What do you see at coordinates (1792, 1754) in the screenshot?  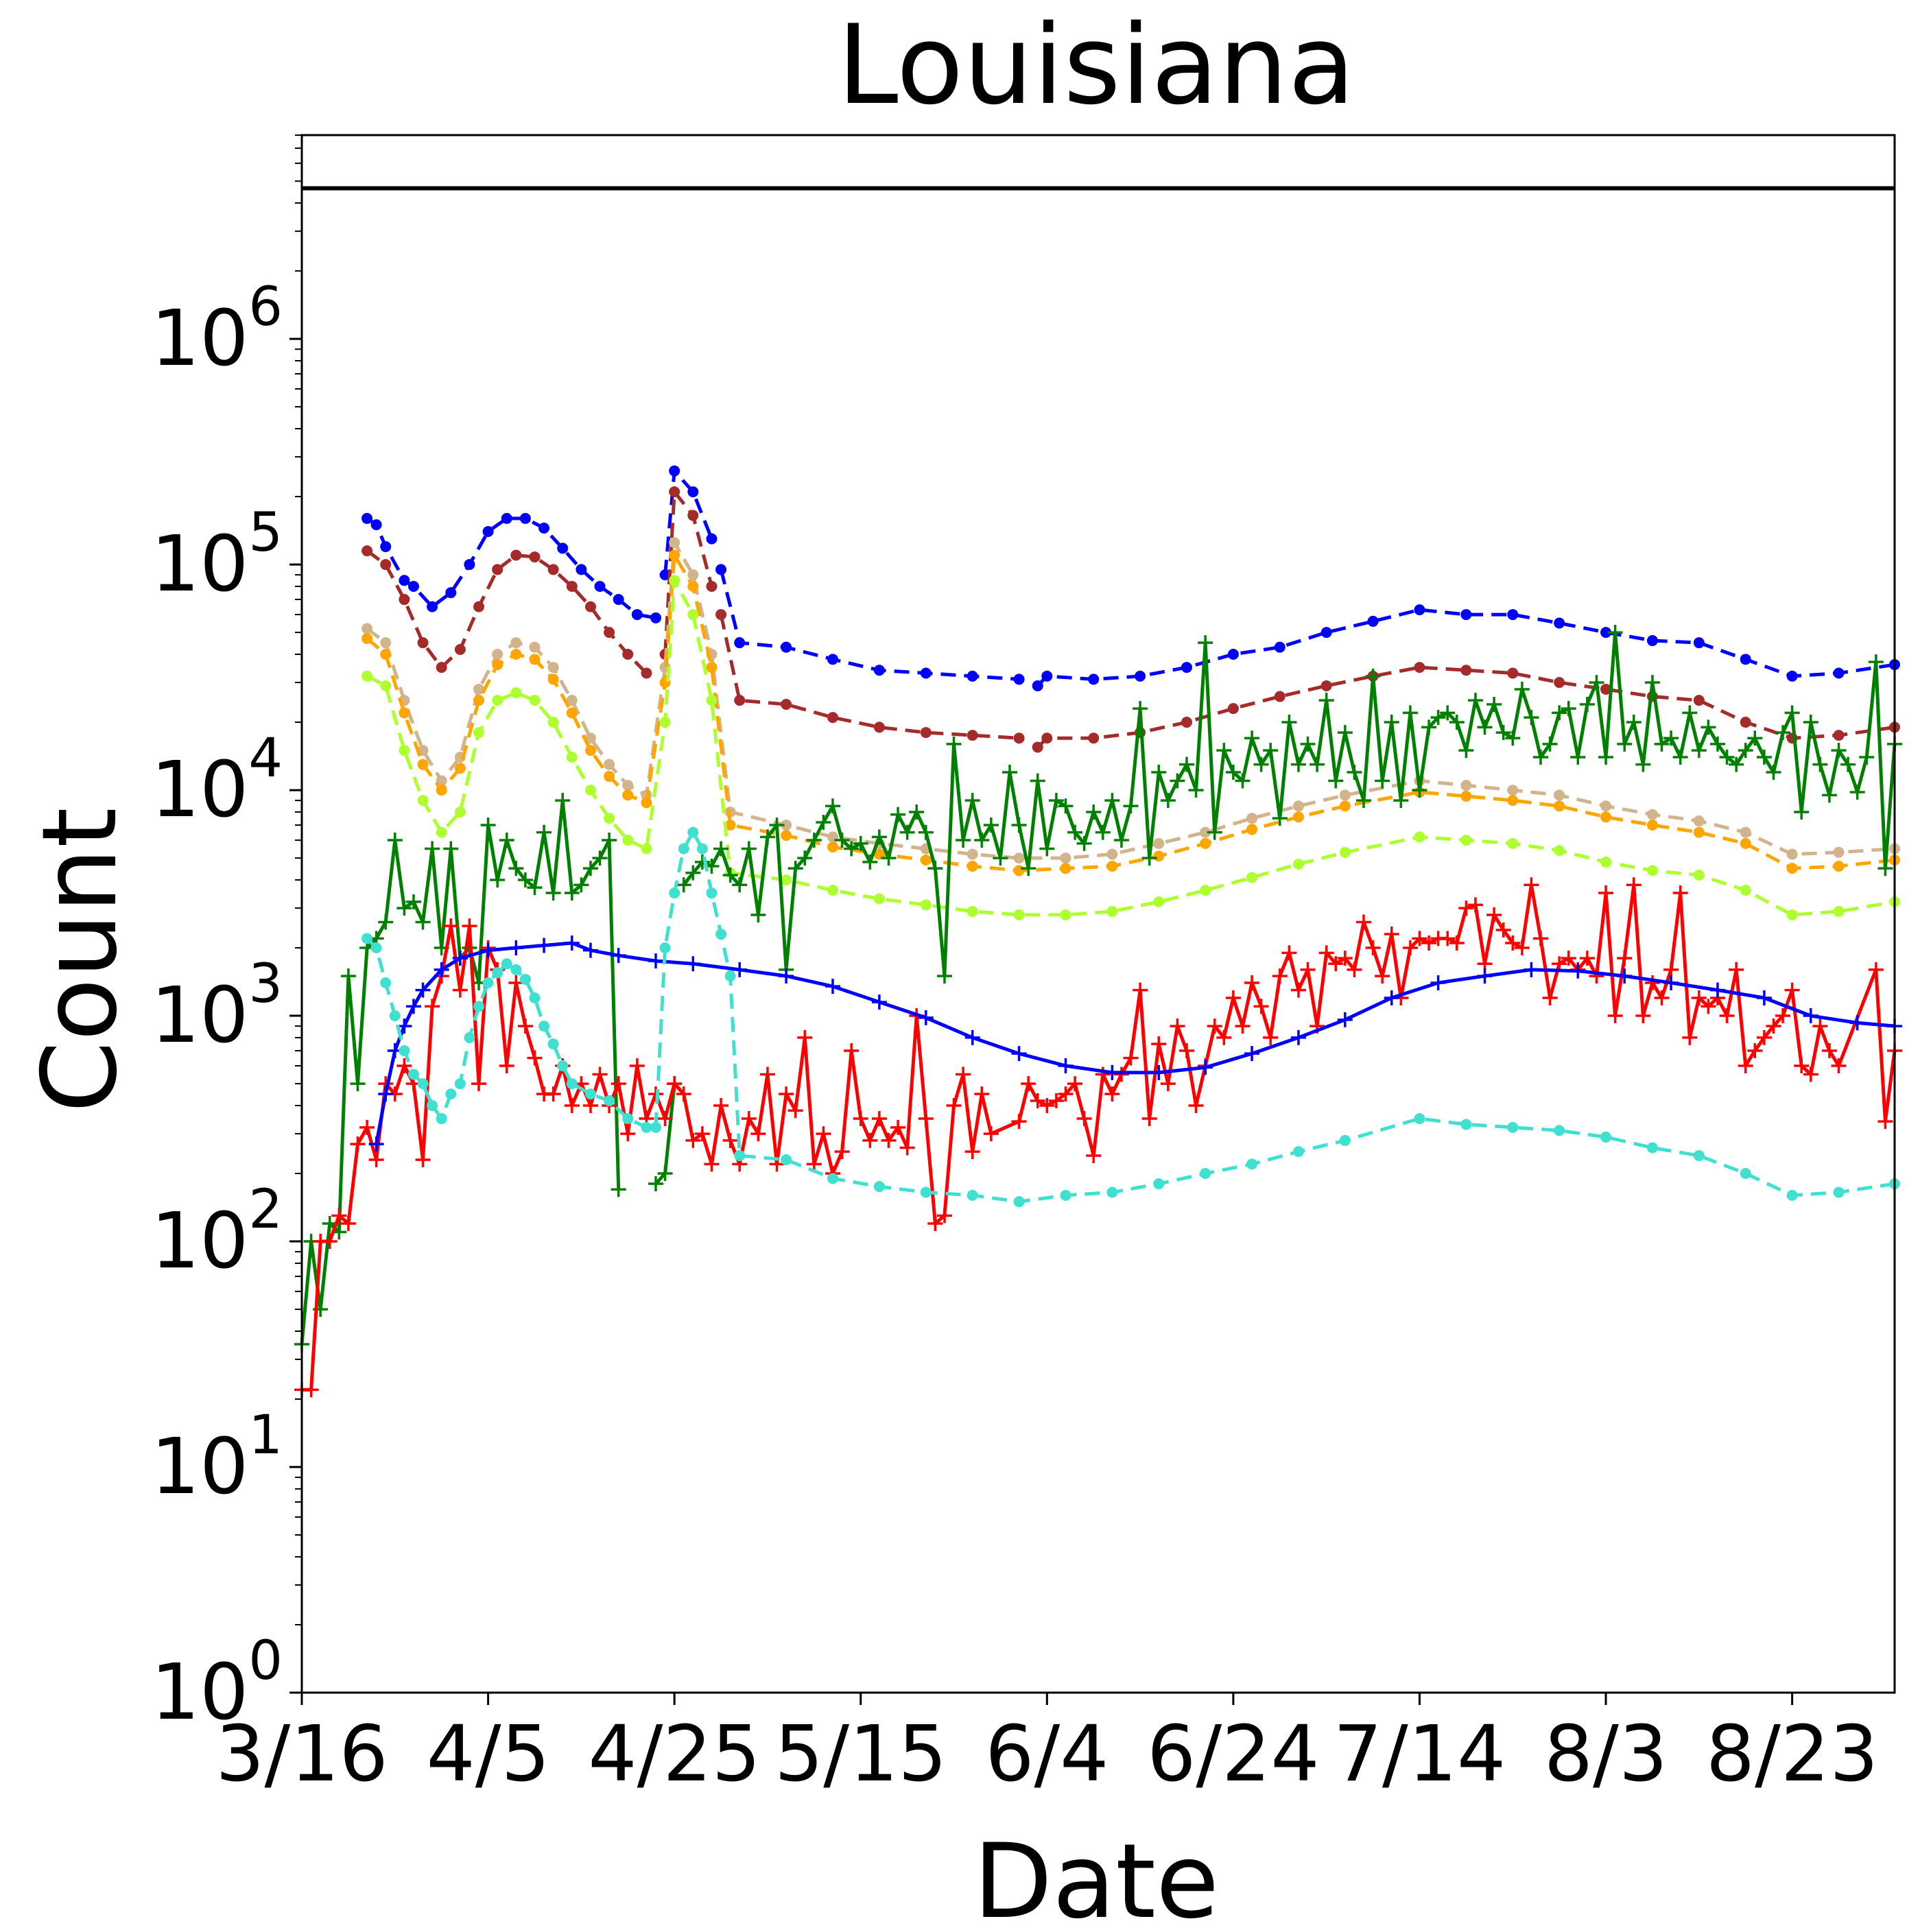 I see `x-tick-label: 8/23` at bounding box center [1792, 1754].